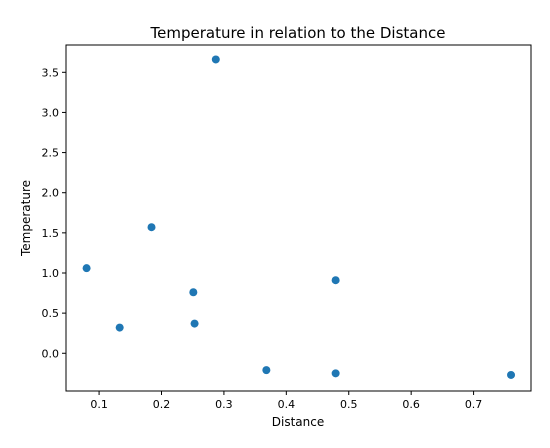 Image resolution: width=550 pixels, height=448 pixels. I want to click on y-tick-label: 0.0, so click(51, 353).